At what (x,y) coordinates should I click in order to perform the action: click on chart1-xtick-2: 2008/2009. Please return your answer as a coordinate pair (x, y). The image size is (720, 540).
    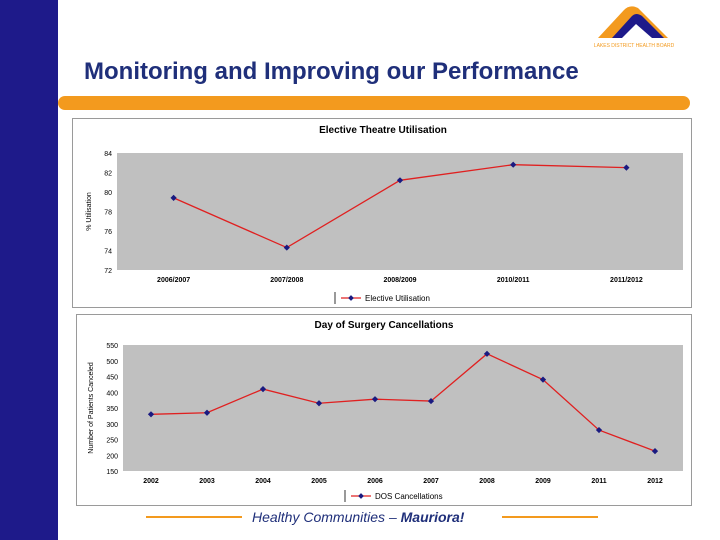
    Looking at the image, I should click on (399, 280).